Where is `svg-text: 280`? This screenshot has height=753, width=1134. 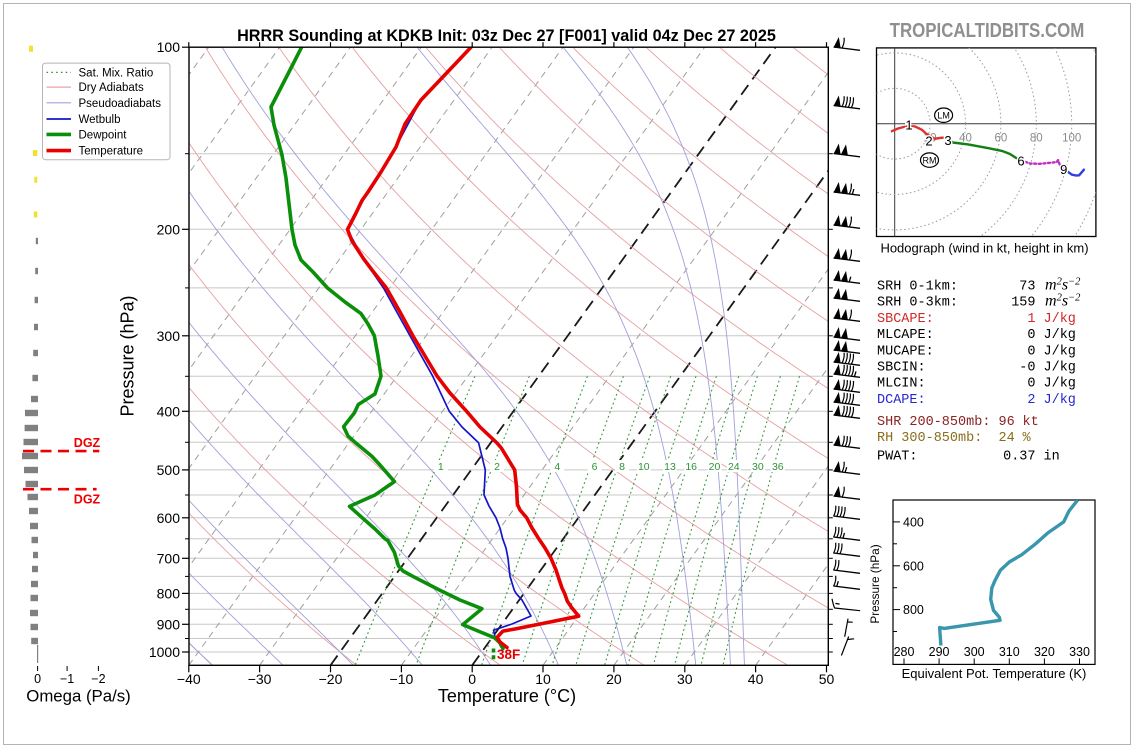
svg-text: 280 is located at coordinates (904, 652).